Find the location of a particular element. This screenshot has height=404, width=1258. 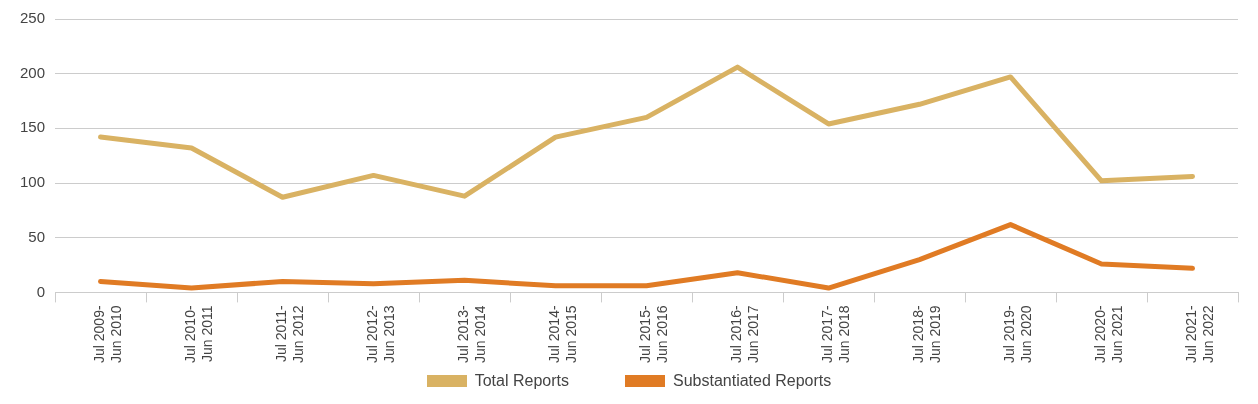

x-tick-label: Jul 2011- Jun 2012 is located at coordinates (290, 334).